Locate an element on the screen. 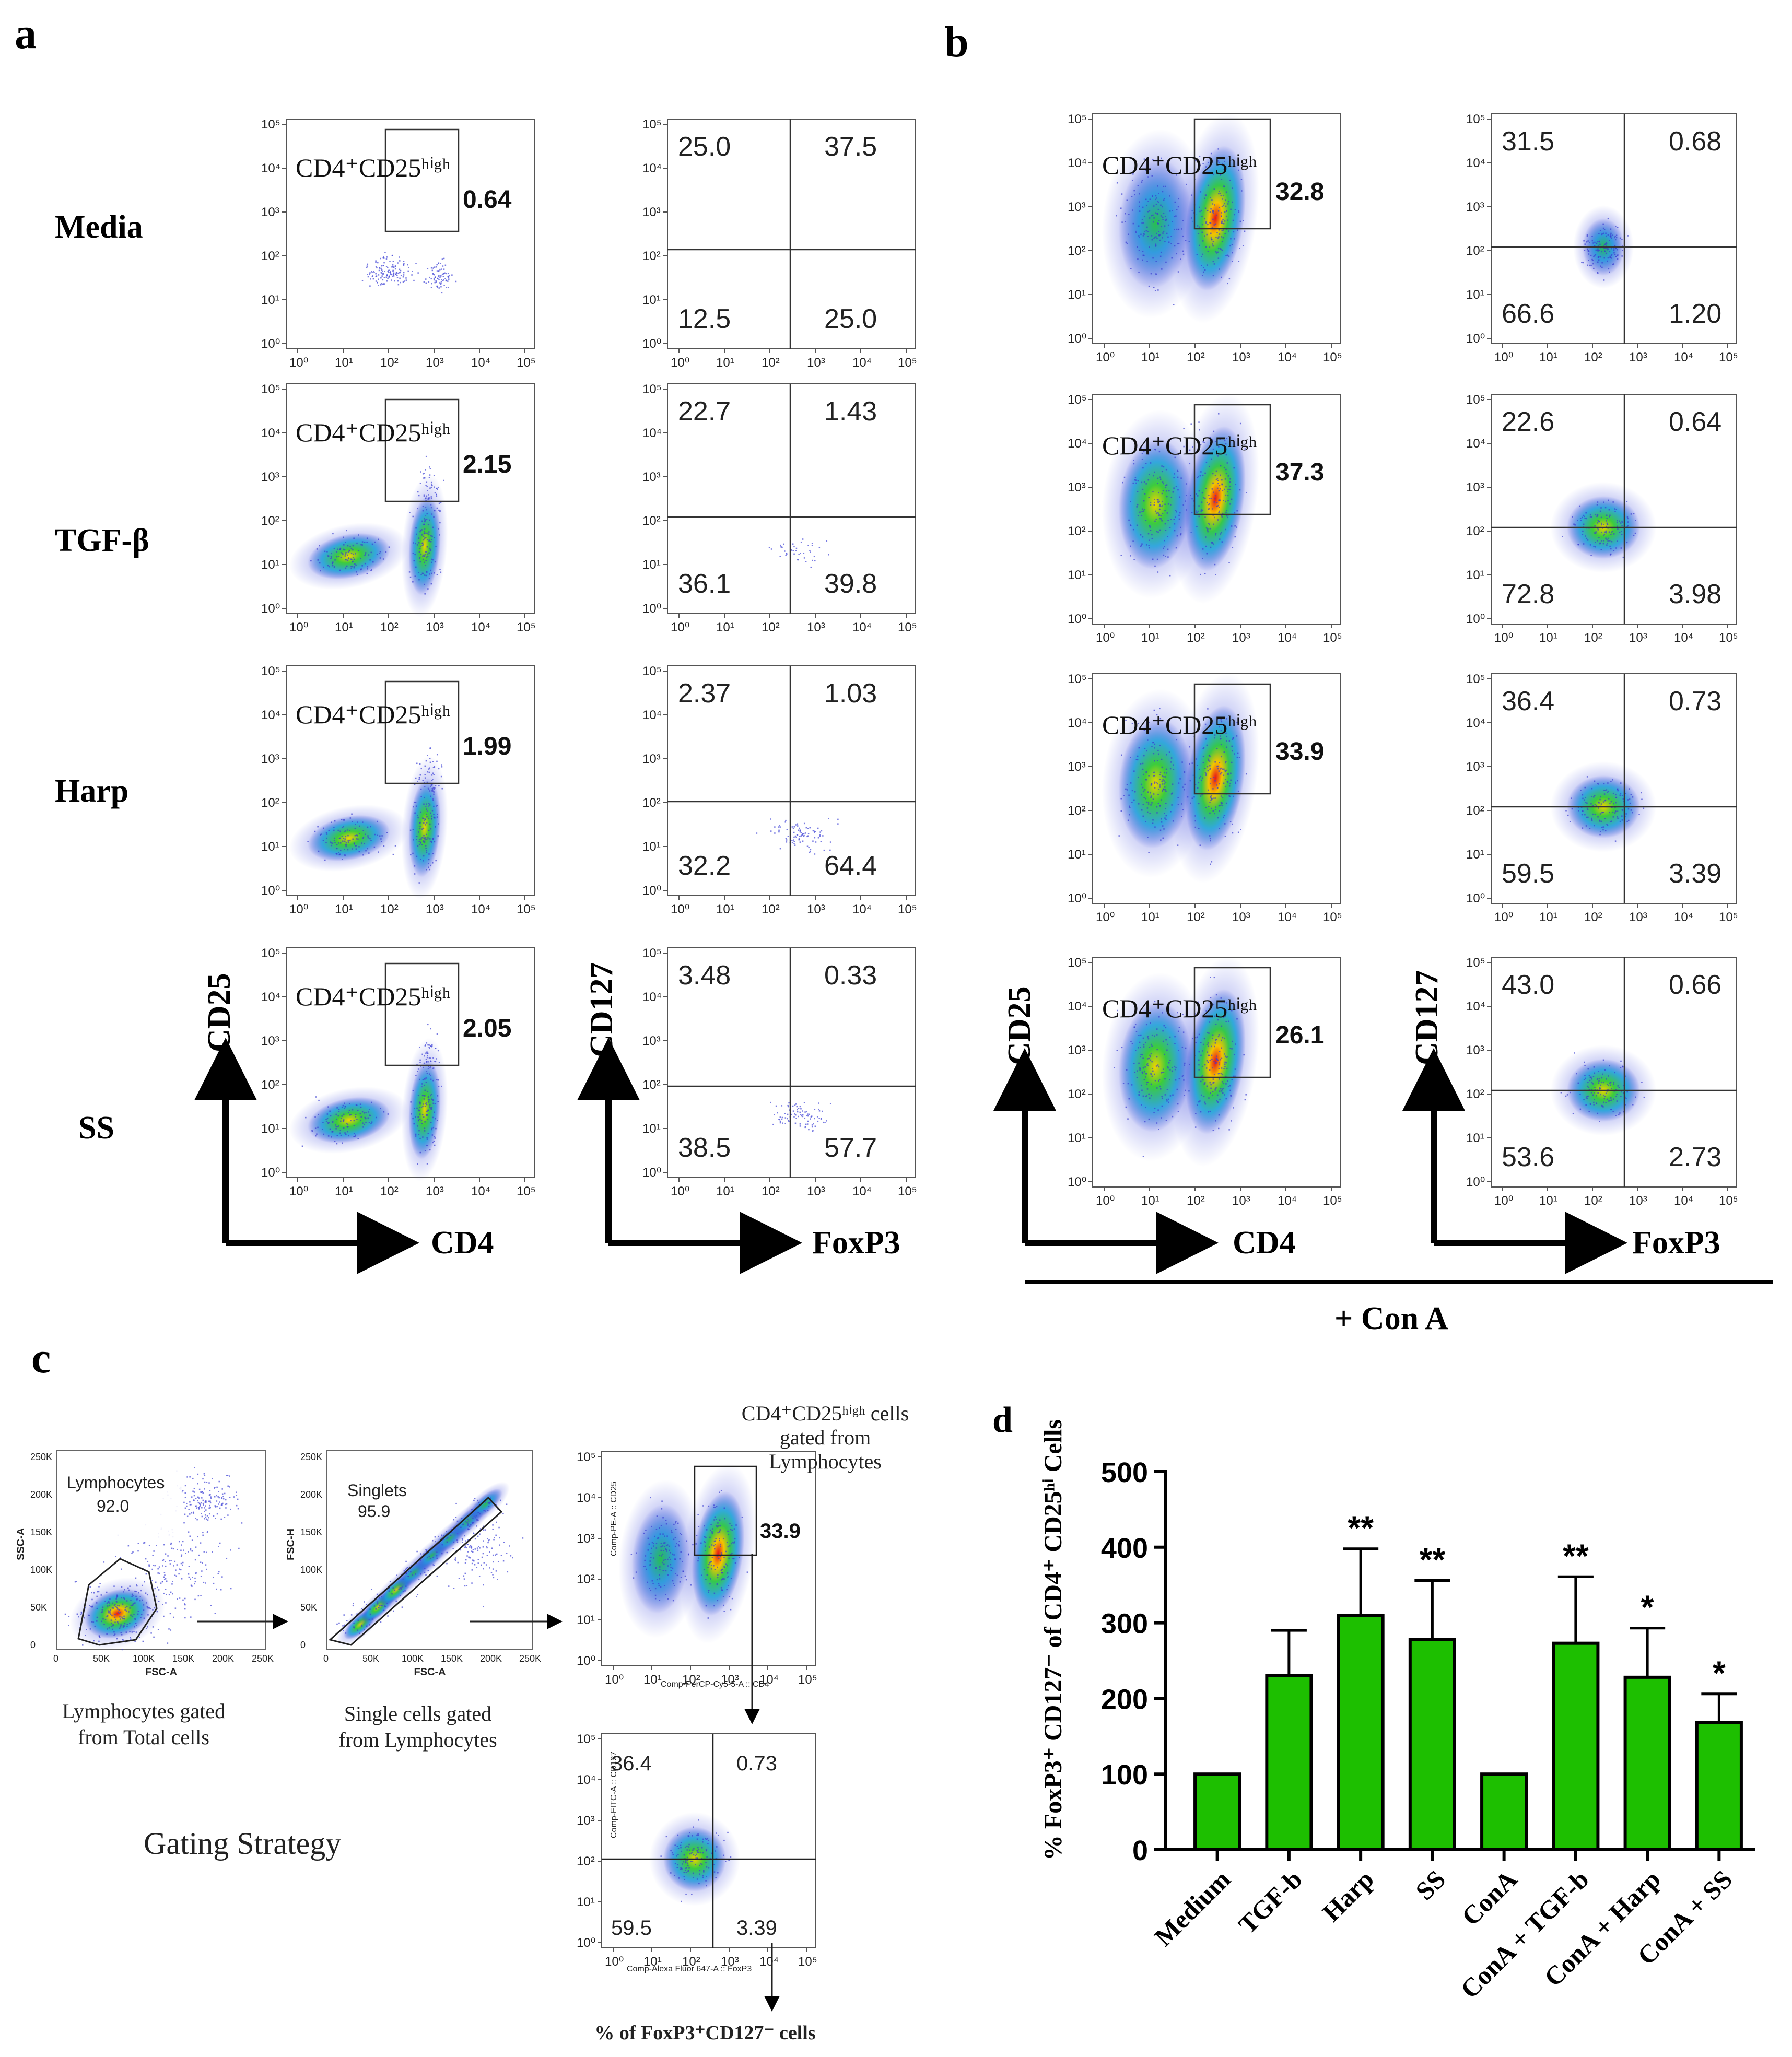 The height and width of the screenshot is (2057, 1792). y-tick-label: 10⁵ is located at coordinates (652, 671).